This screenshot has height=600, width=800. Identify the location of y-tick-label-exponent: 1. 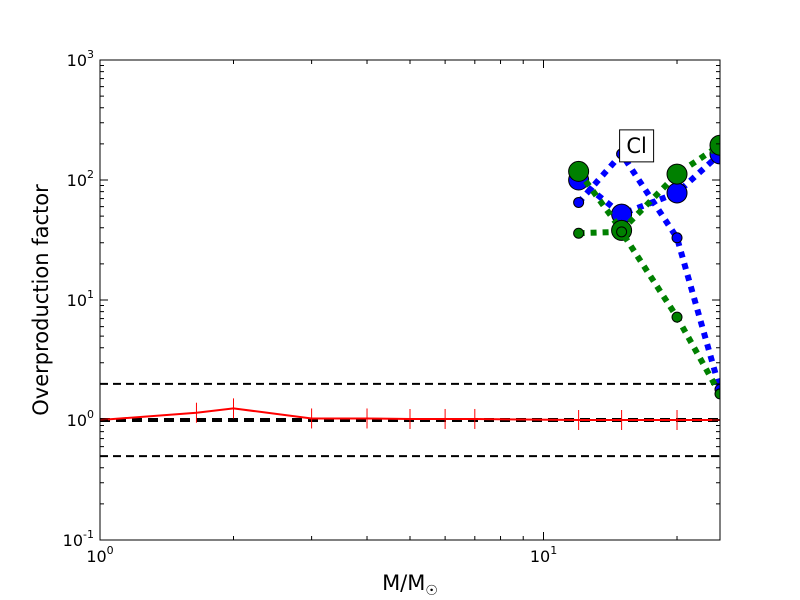
(90, 294).